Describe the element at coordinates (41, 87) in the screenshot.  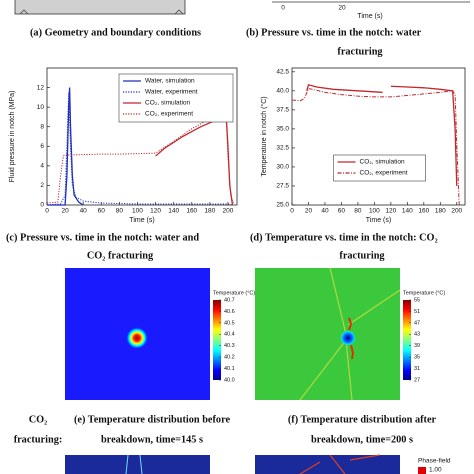
I see `y-tick-label: 12` at that location.